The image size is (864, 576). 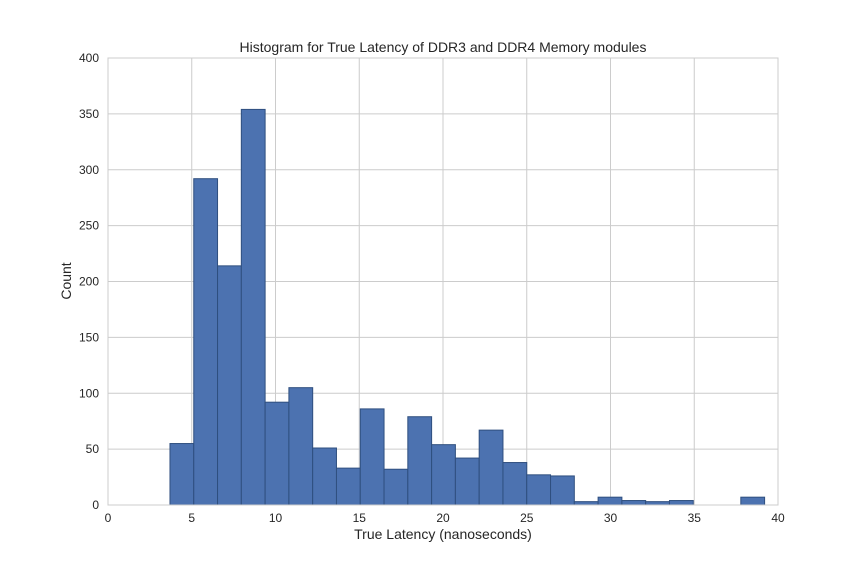 What do you see at coordinates (276, 518) in the screenshot?
I see `x-tick-label: 10` at bounding box center [276, 518].